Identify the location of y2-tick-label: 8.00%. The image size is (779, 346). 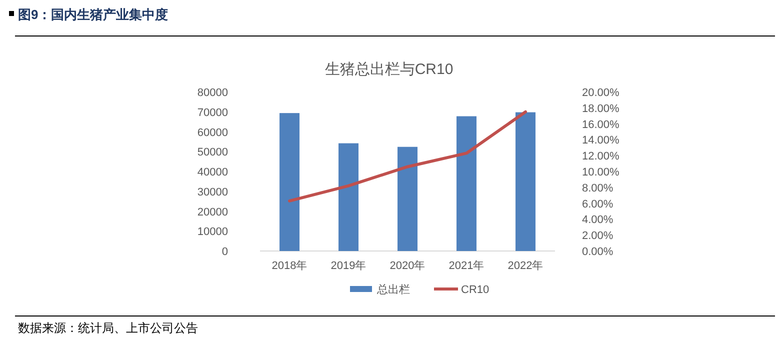
(598, 188).